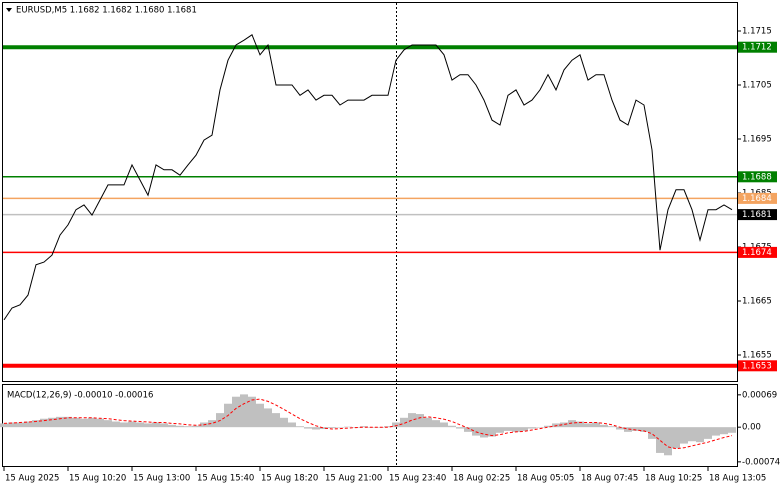  What do you see at coordinates (673, 479) in the screenshot?
I see `x-tick-label: 18 Aug 10:25` at bounding box center [673, 479].